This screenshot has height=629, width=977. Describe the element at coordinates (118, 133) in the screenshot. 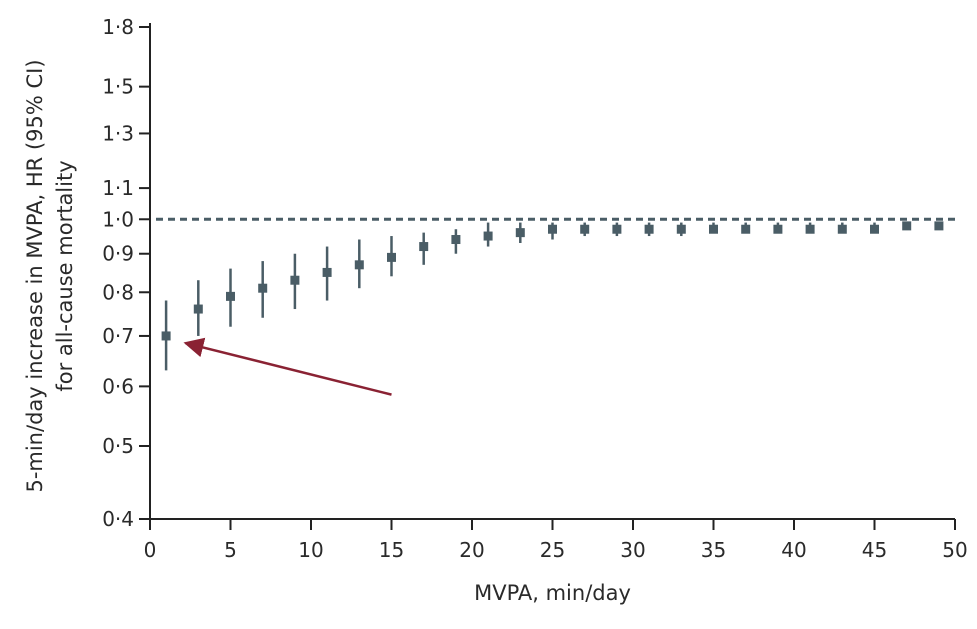

I see `y-tick-label: 1·3` at that location.